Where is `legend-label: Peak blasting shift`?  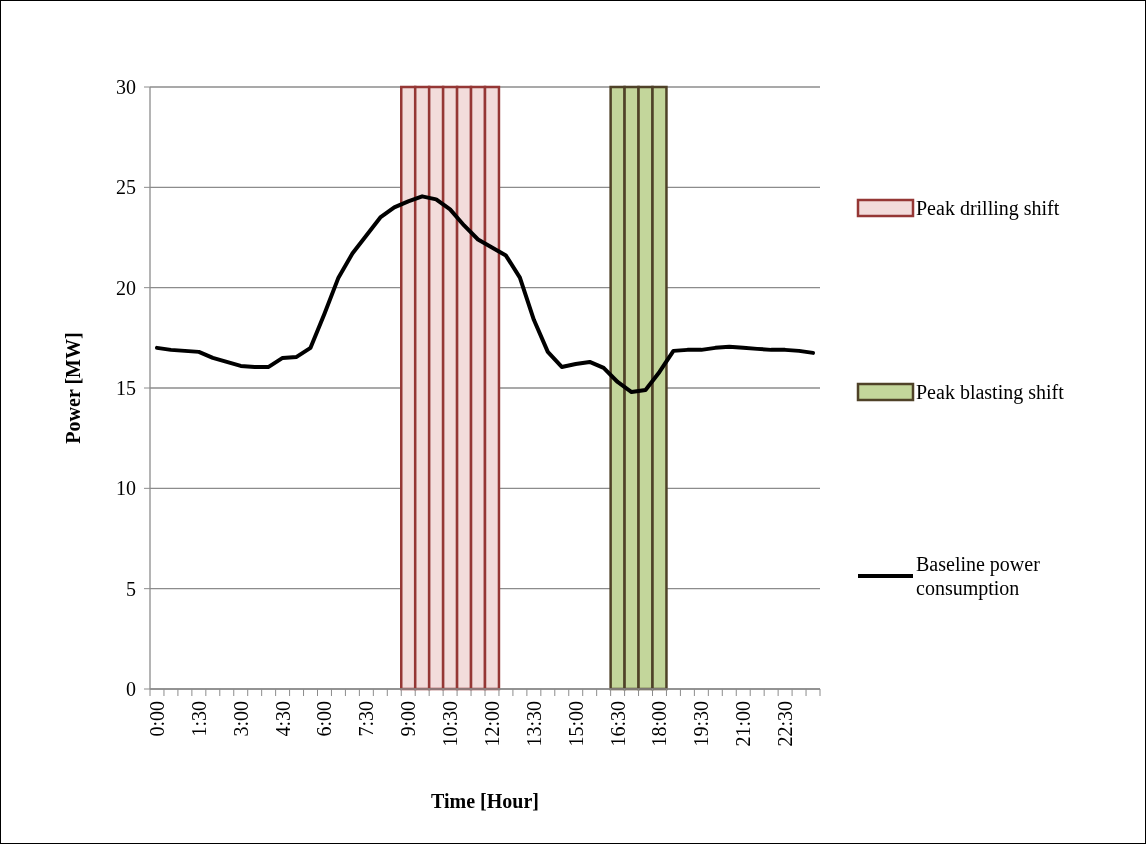
legend-label: Peak blasting shift is located at coordinates (990, 392).